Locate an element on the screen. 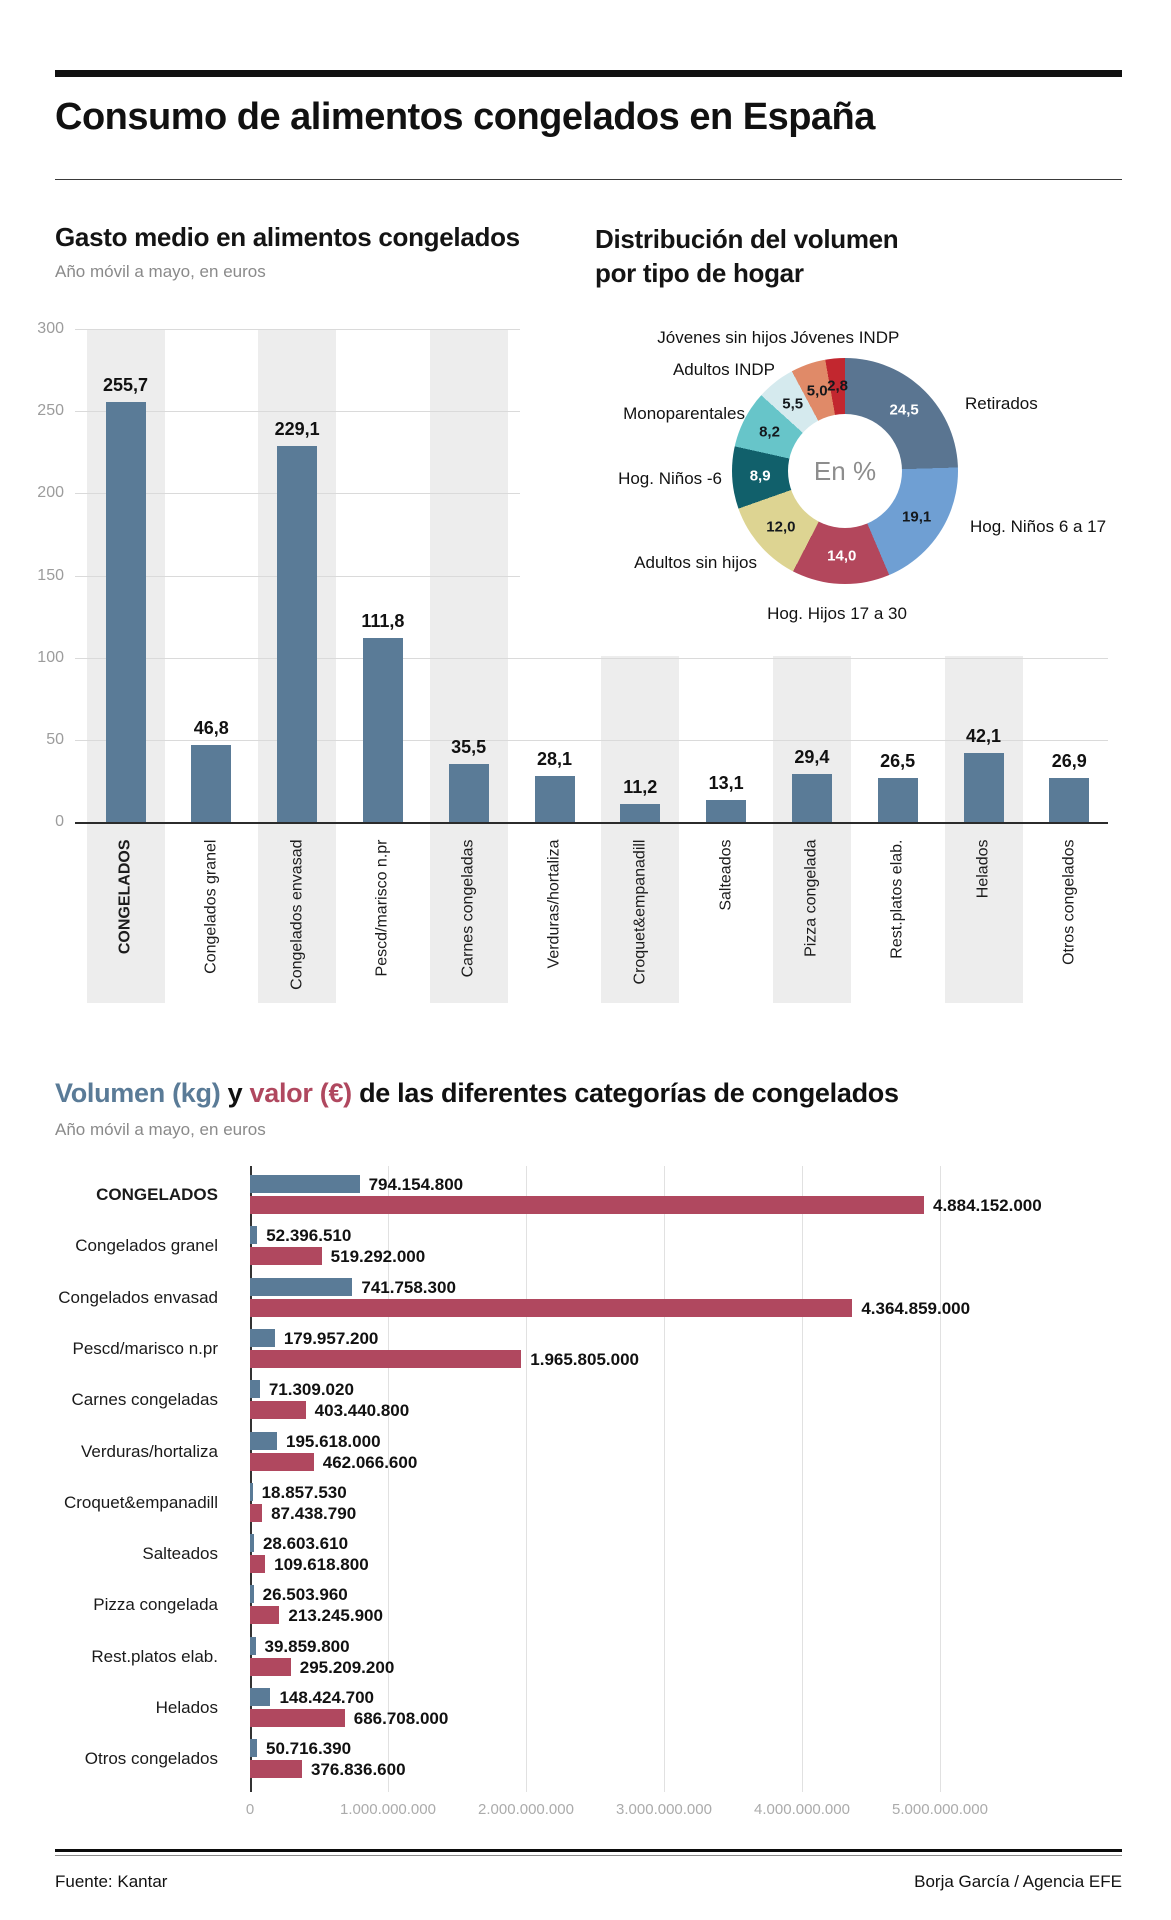  slice-value-label: 24,5 is located at coordinates (904, 410).